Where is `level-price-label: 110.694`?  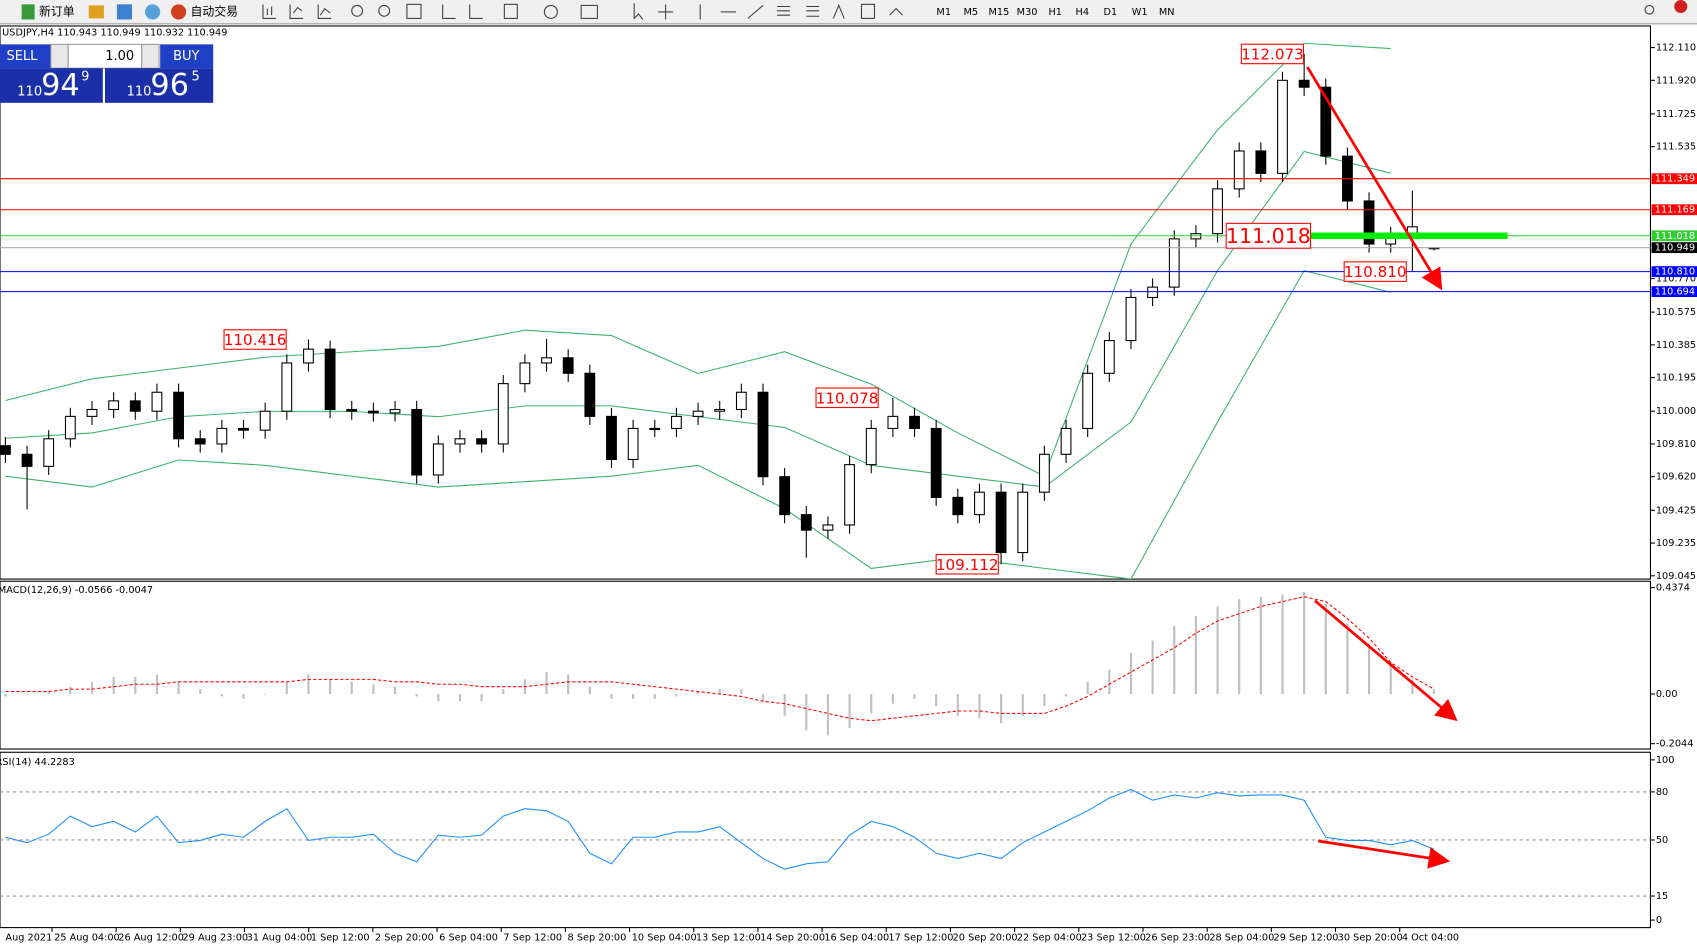
level-price-label: 110.694 is located at coordinates (1675, 292).